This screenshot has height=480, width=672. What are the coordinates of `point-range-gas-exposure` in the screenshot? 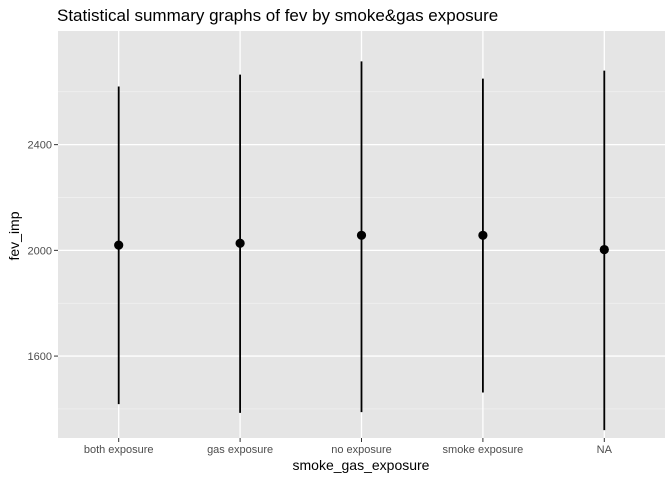 It's located at (240, 243).